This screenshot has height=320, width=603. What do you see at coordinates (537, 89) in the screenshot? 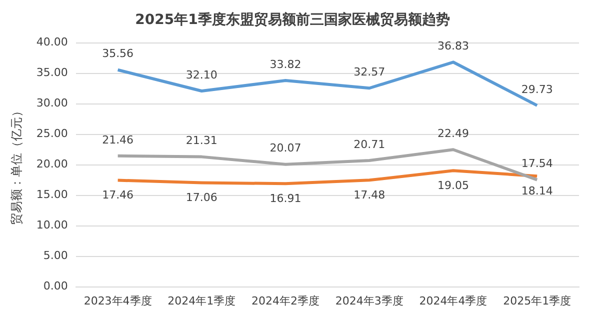
I see `data-label: 29.73` at bounding box center [537, 89].